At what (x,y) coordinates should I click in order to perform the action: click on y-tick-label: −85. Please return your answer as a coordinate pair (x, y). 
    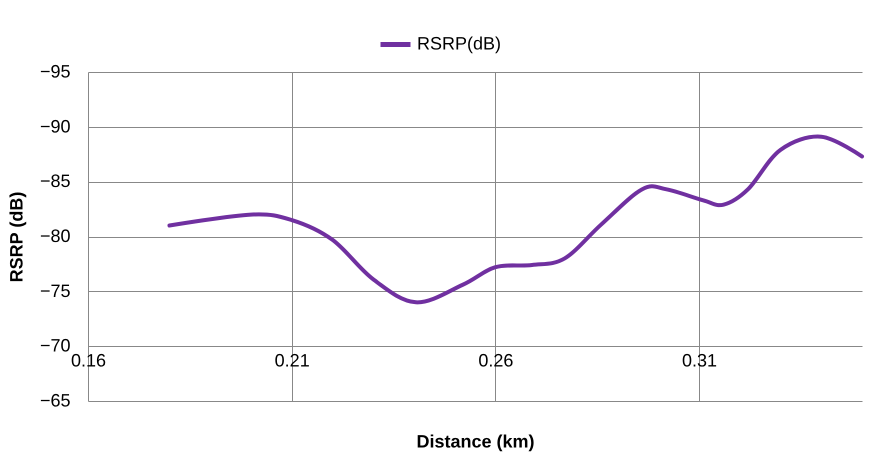
    Looking at the image, I should click on (55, 181).